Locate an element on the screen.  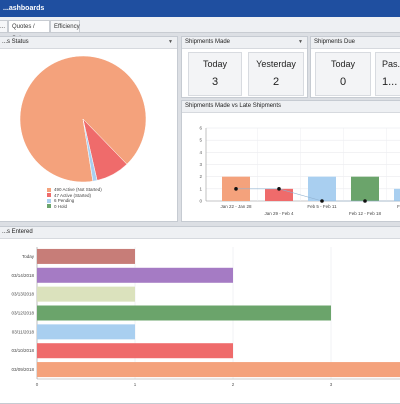
window-title-bar: ...ashboards is located at coordinates (200, 8).